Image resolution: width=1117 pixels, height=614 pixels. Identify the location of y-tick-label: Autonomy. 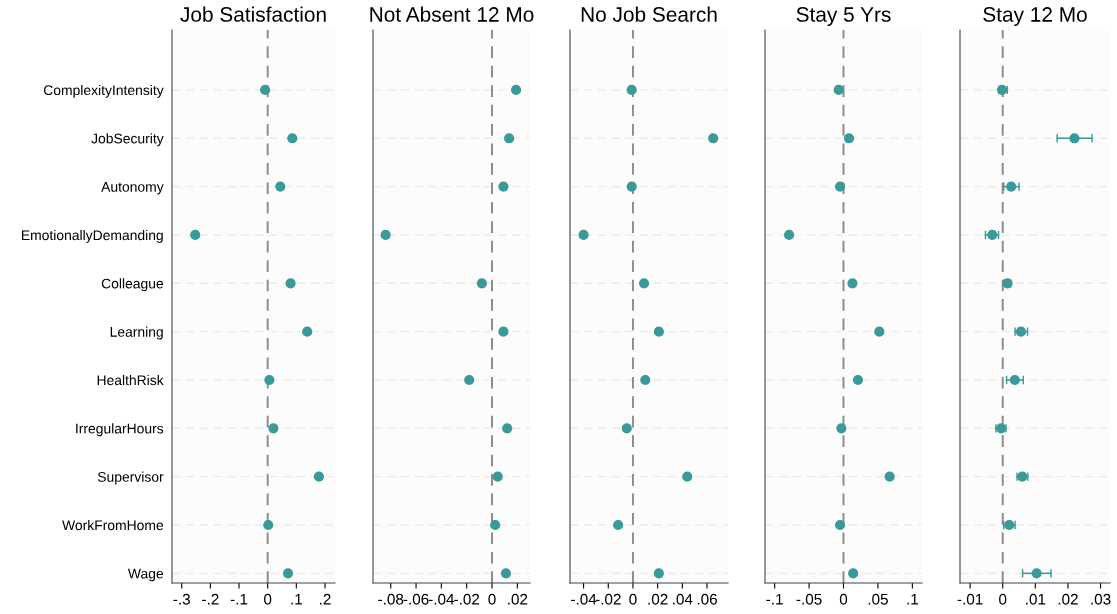
(132, 188).